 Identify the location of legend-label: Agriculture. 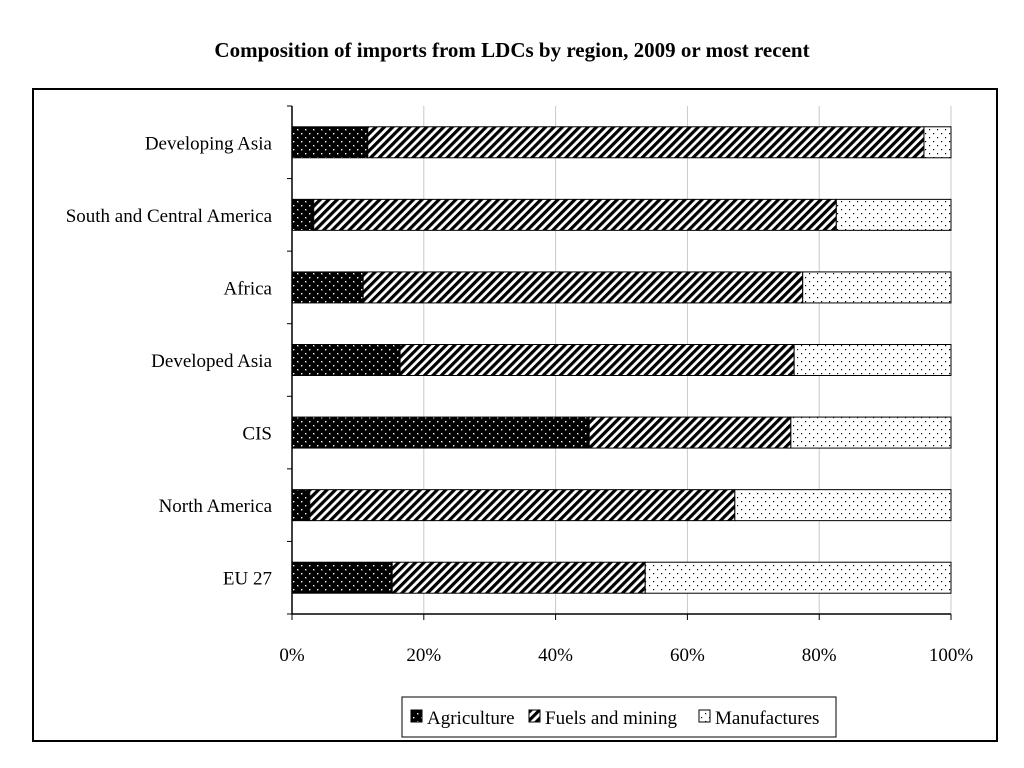
(471, 718).